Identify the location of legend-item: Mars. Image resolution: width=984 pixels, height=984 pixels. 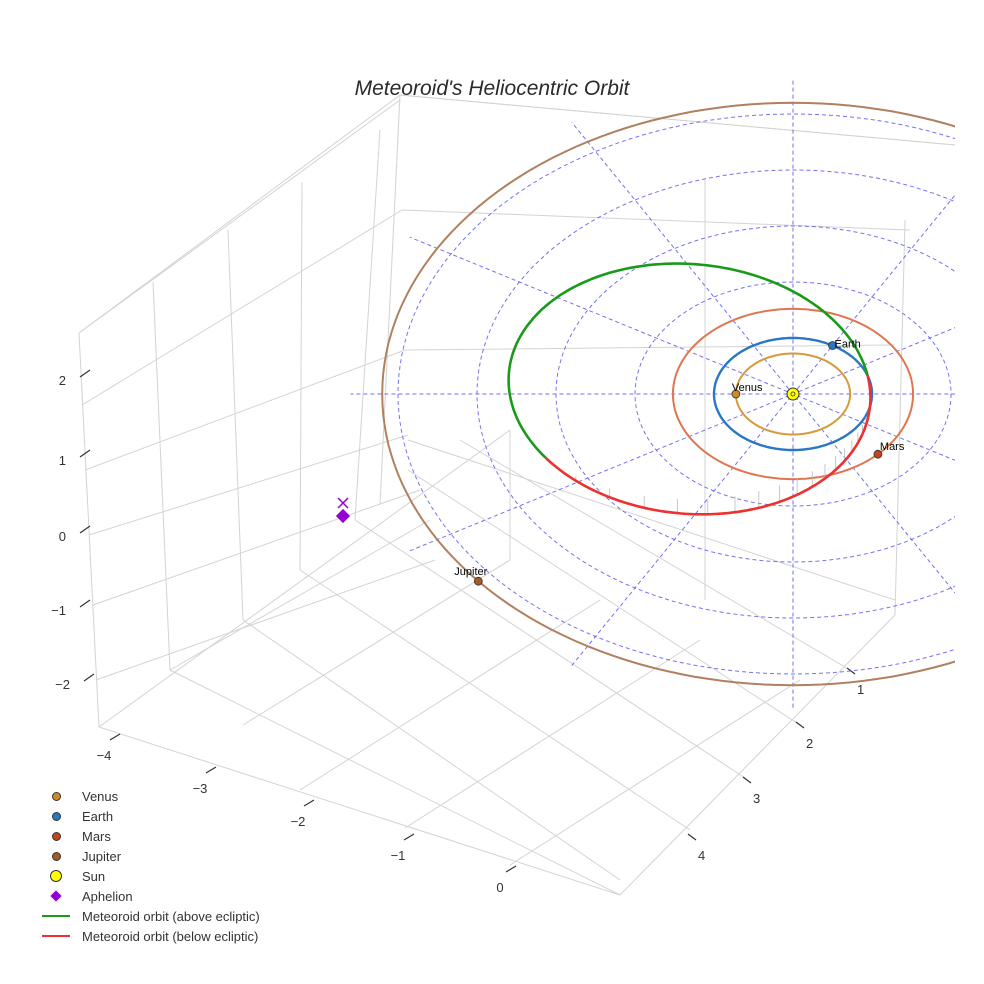
(150, 836).